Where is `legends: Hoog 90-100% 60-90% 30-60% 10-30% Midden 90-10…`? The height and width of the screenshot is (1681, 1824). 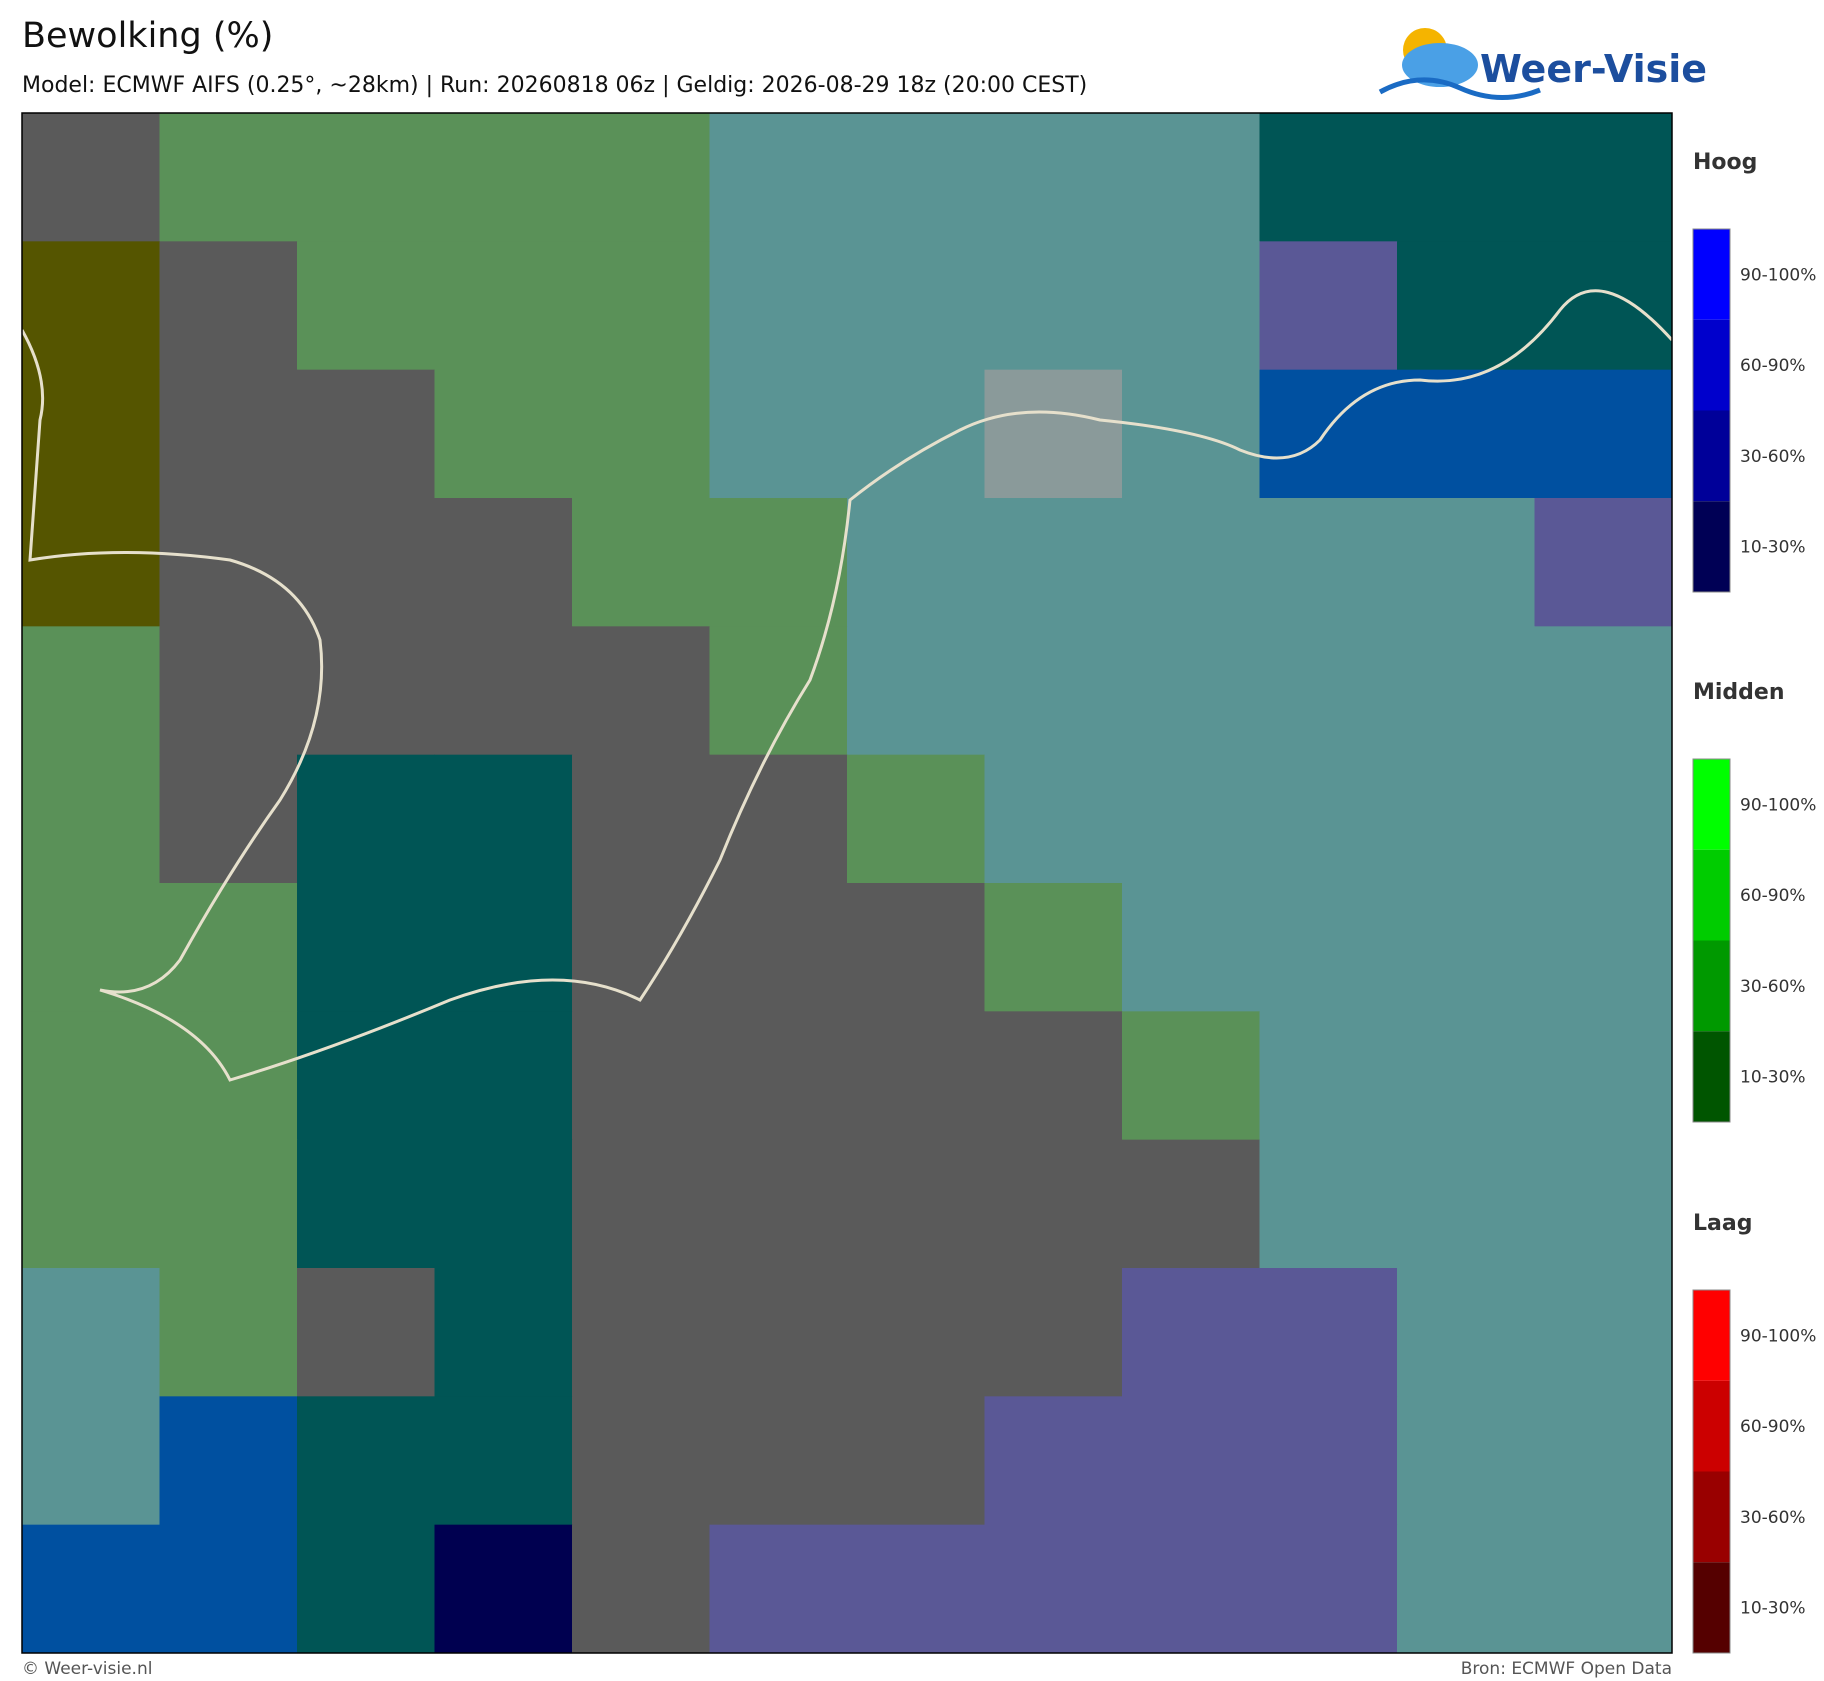
legends: Hoog 90-100% 60-90% 30-60% 10-30% Midden 90-10… is located at coordinates (1754, 902).